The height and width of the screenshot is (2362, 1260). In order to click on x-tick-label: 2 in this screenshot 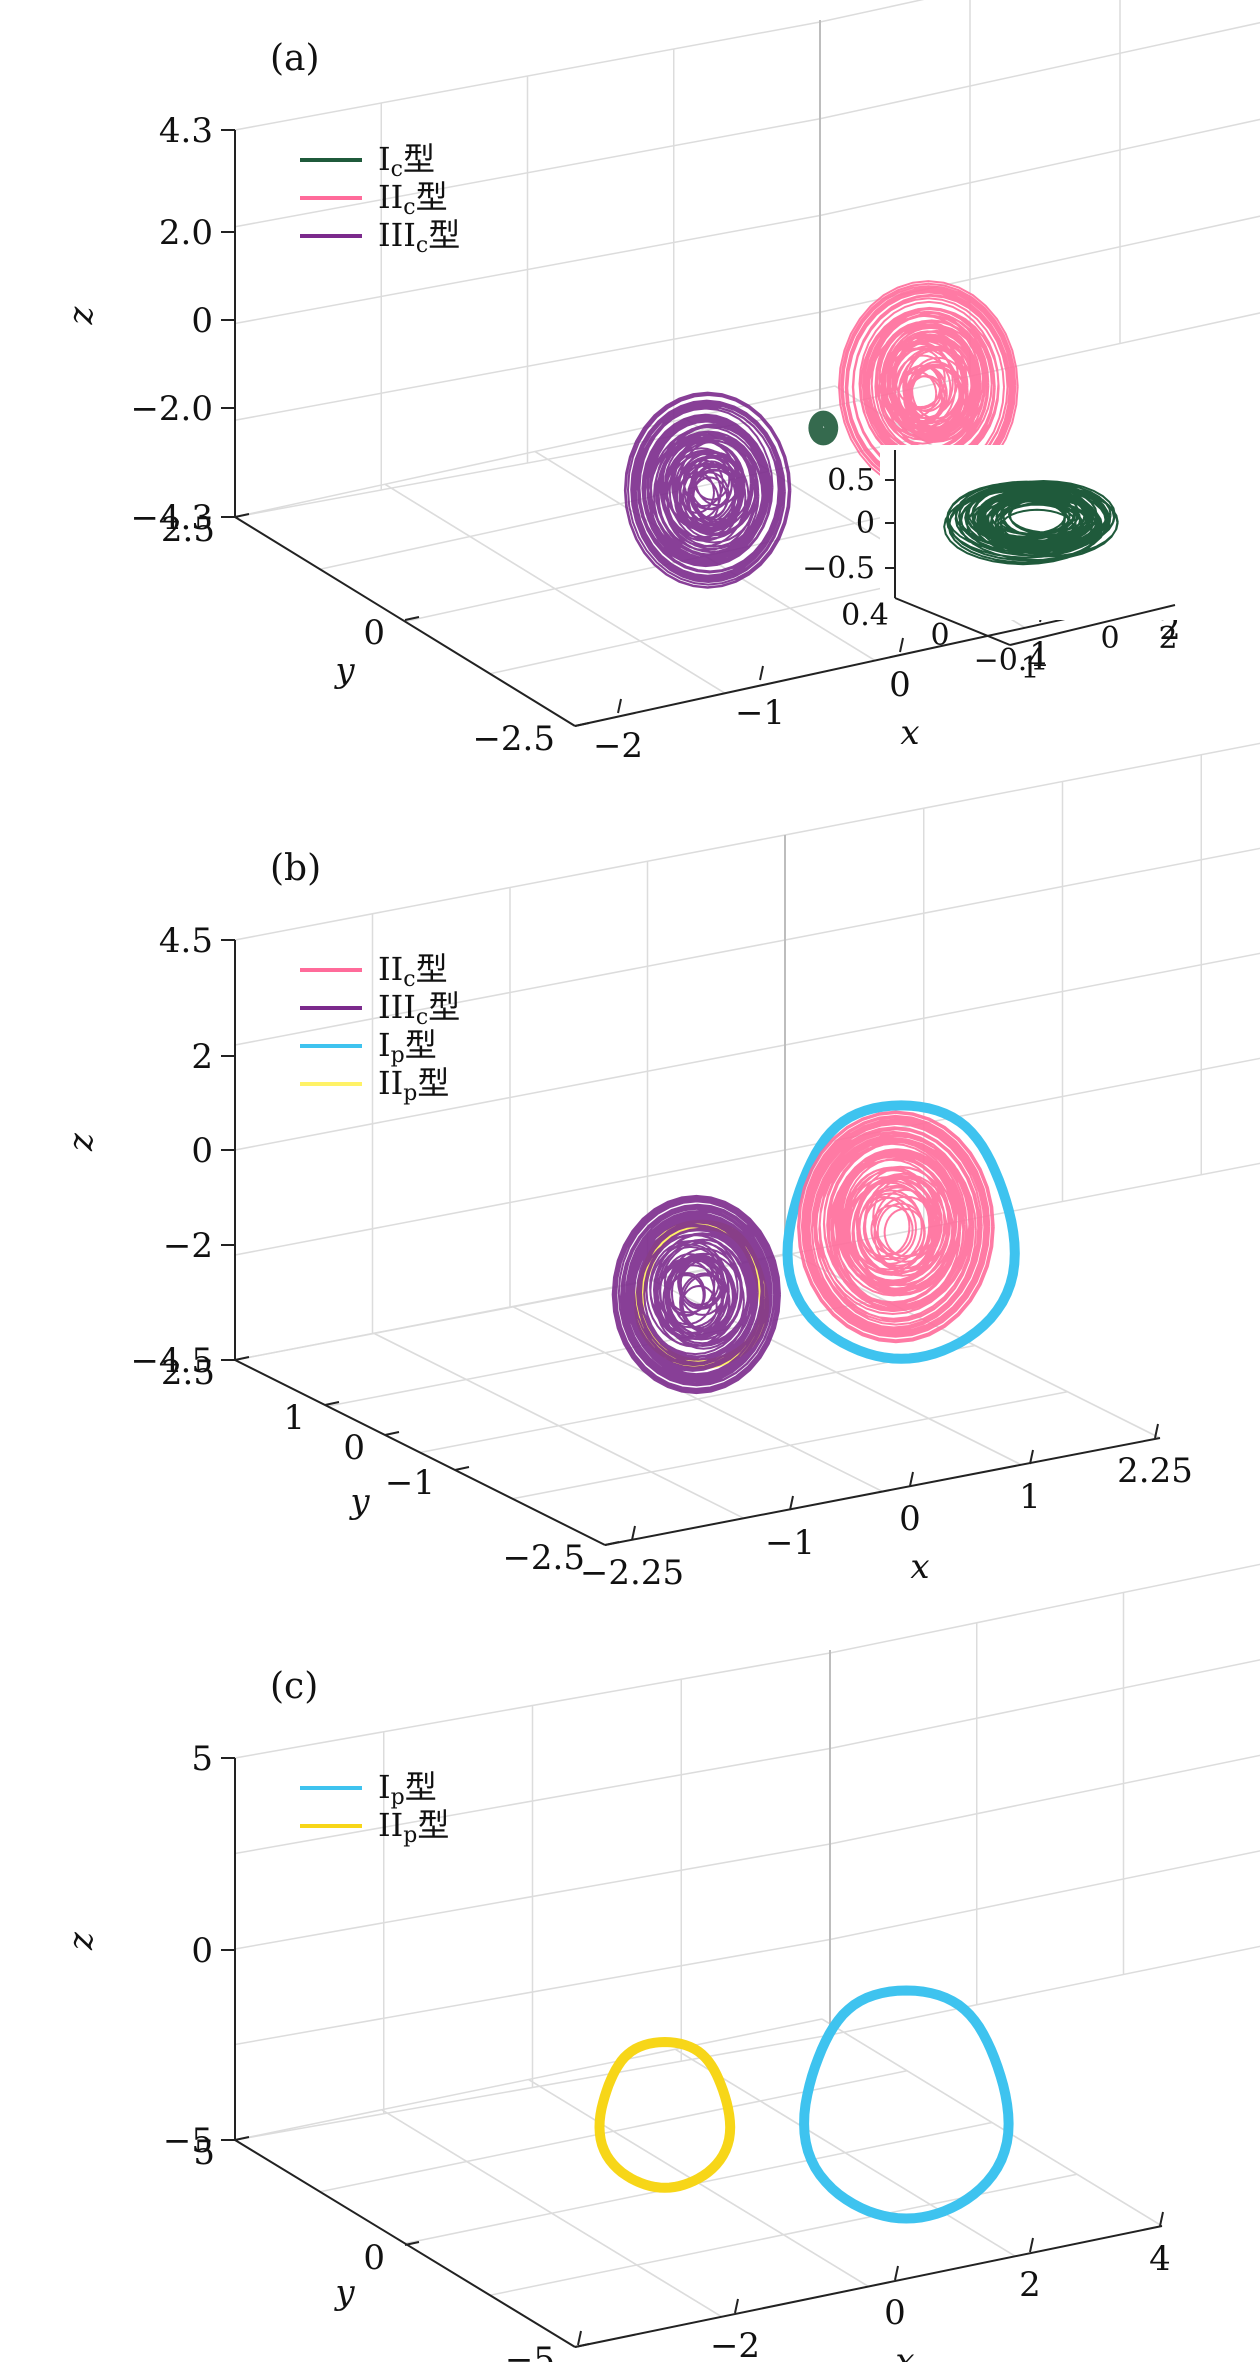, I will do `click(1030, 2285)`.